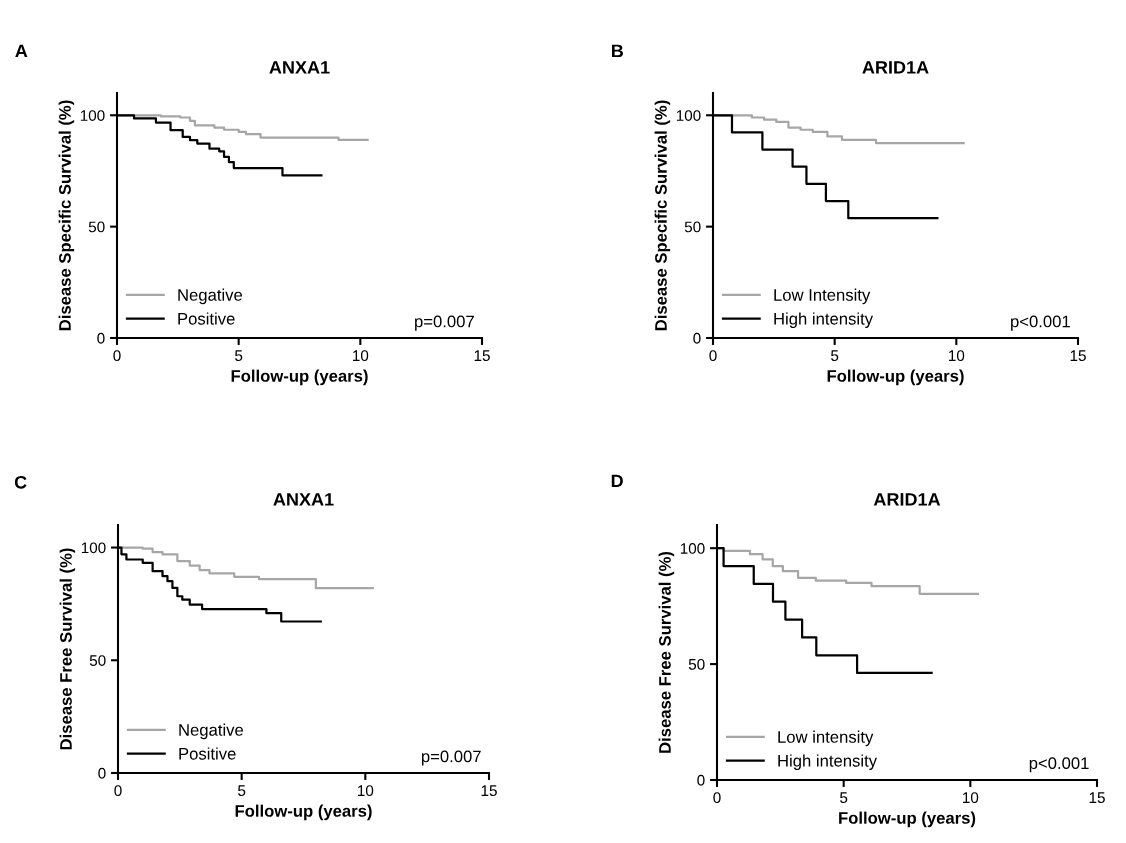  What do you see at coordinates (617, 481) in the screenshot?
I see `text: D` at bounding box center [617, 481].